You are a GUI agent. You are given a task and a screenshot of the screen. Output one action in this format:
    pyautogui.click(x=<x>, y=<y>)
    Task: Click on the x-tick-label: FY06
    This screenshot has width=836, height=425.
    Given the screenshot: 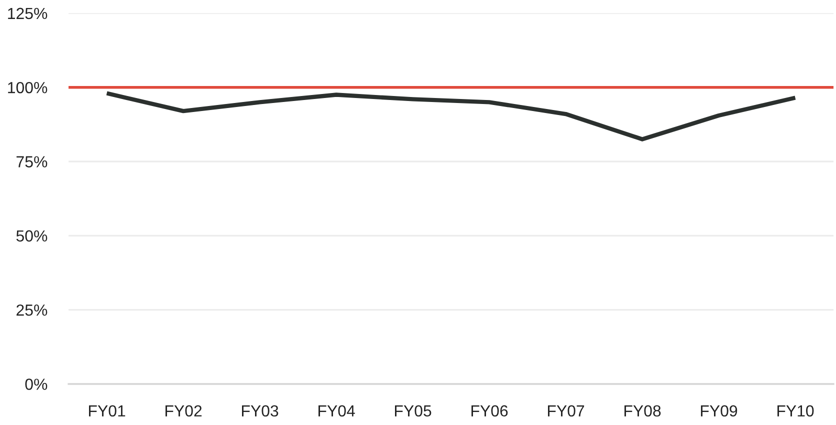 What is the action you would take?
    pyautogui.click(x=489, y=411)
    